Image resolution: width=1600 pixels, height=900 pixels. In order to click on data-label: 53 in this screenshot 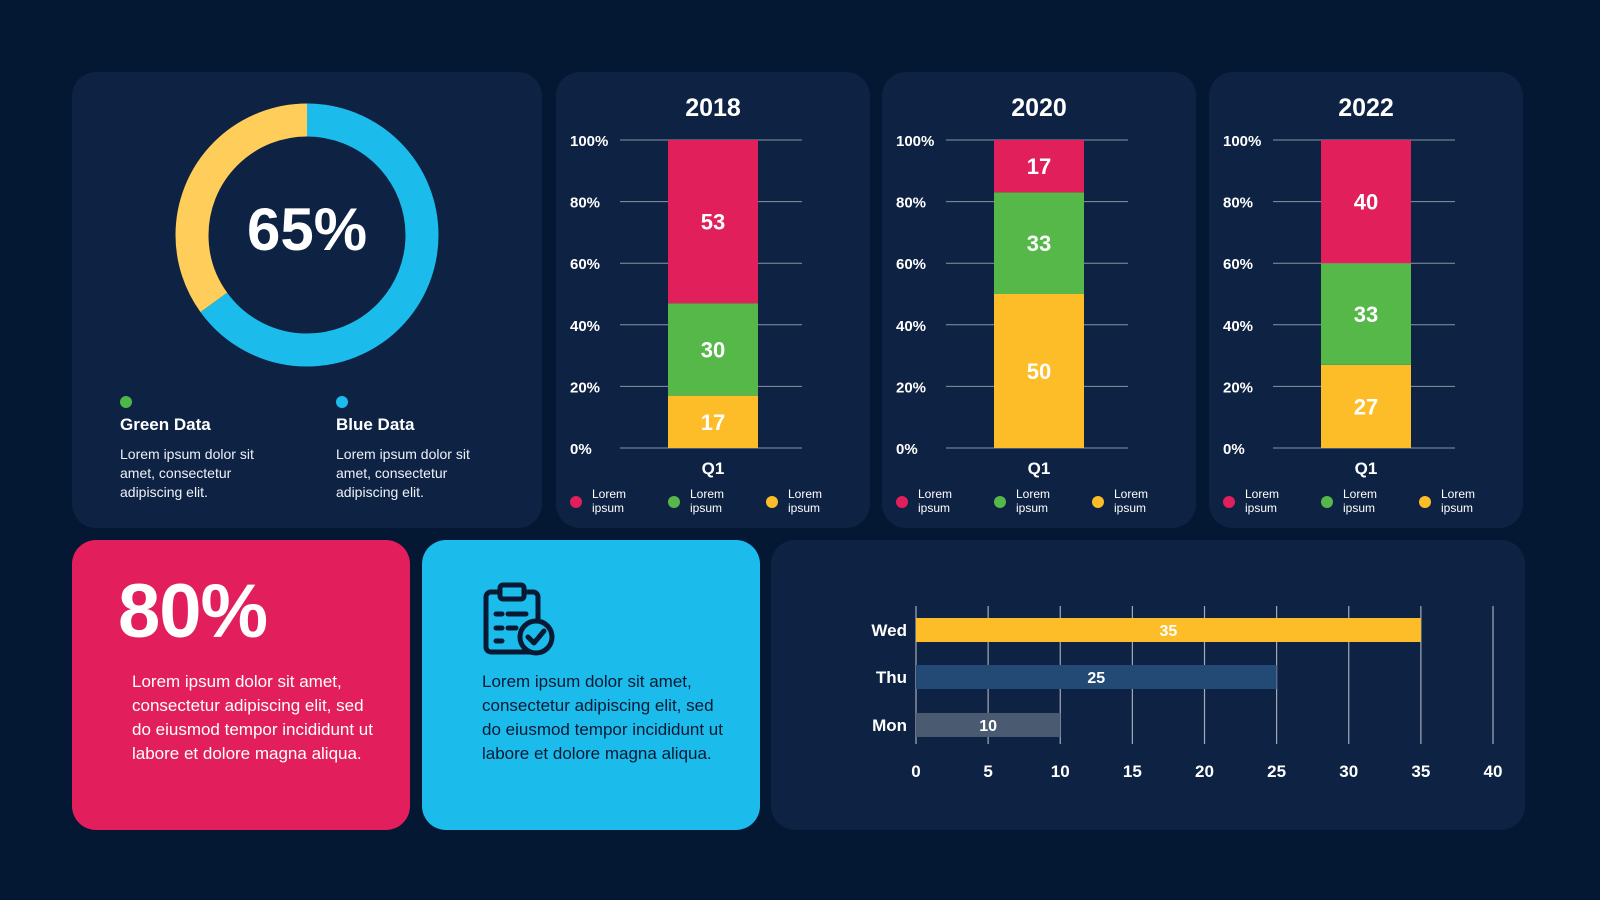, I will do `click(713, 222)`.